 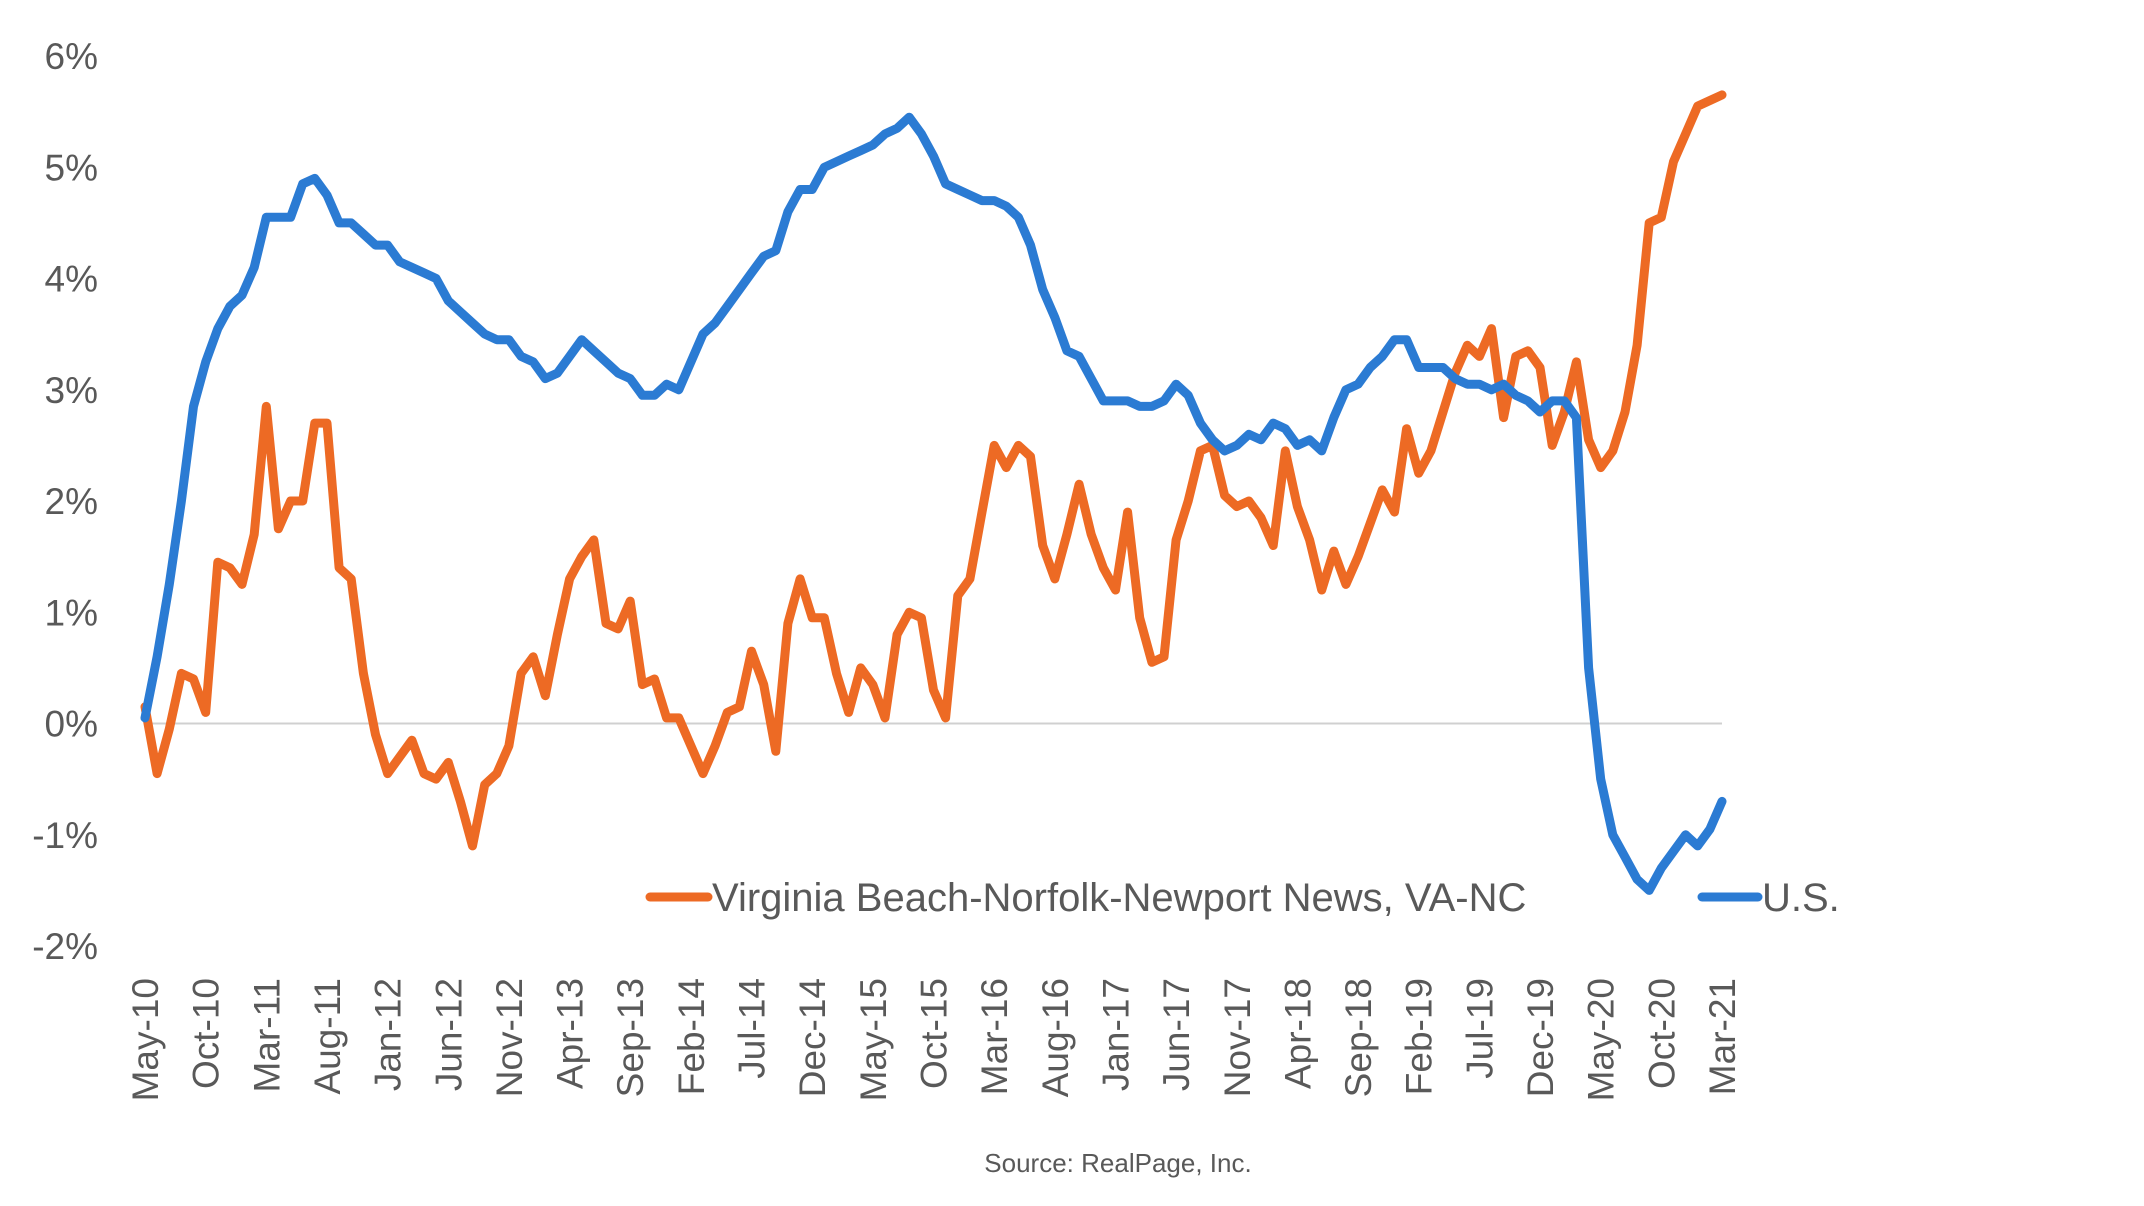 I want to click on y-tick-label: 6%, so click(x=71, y=56).